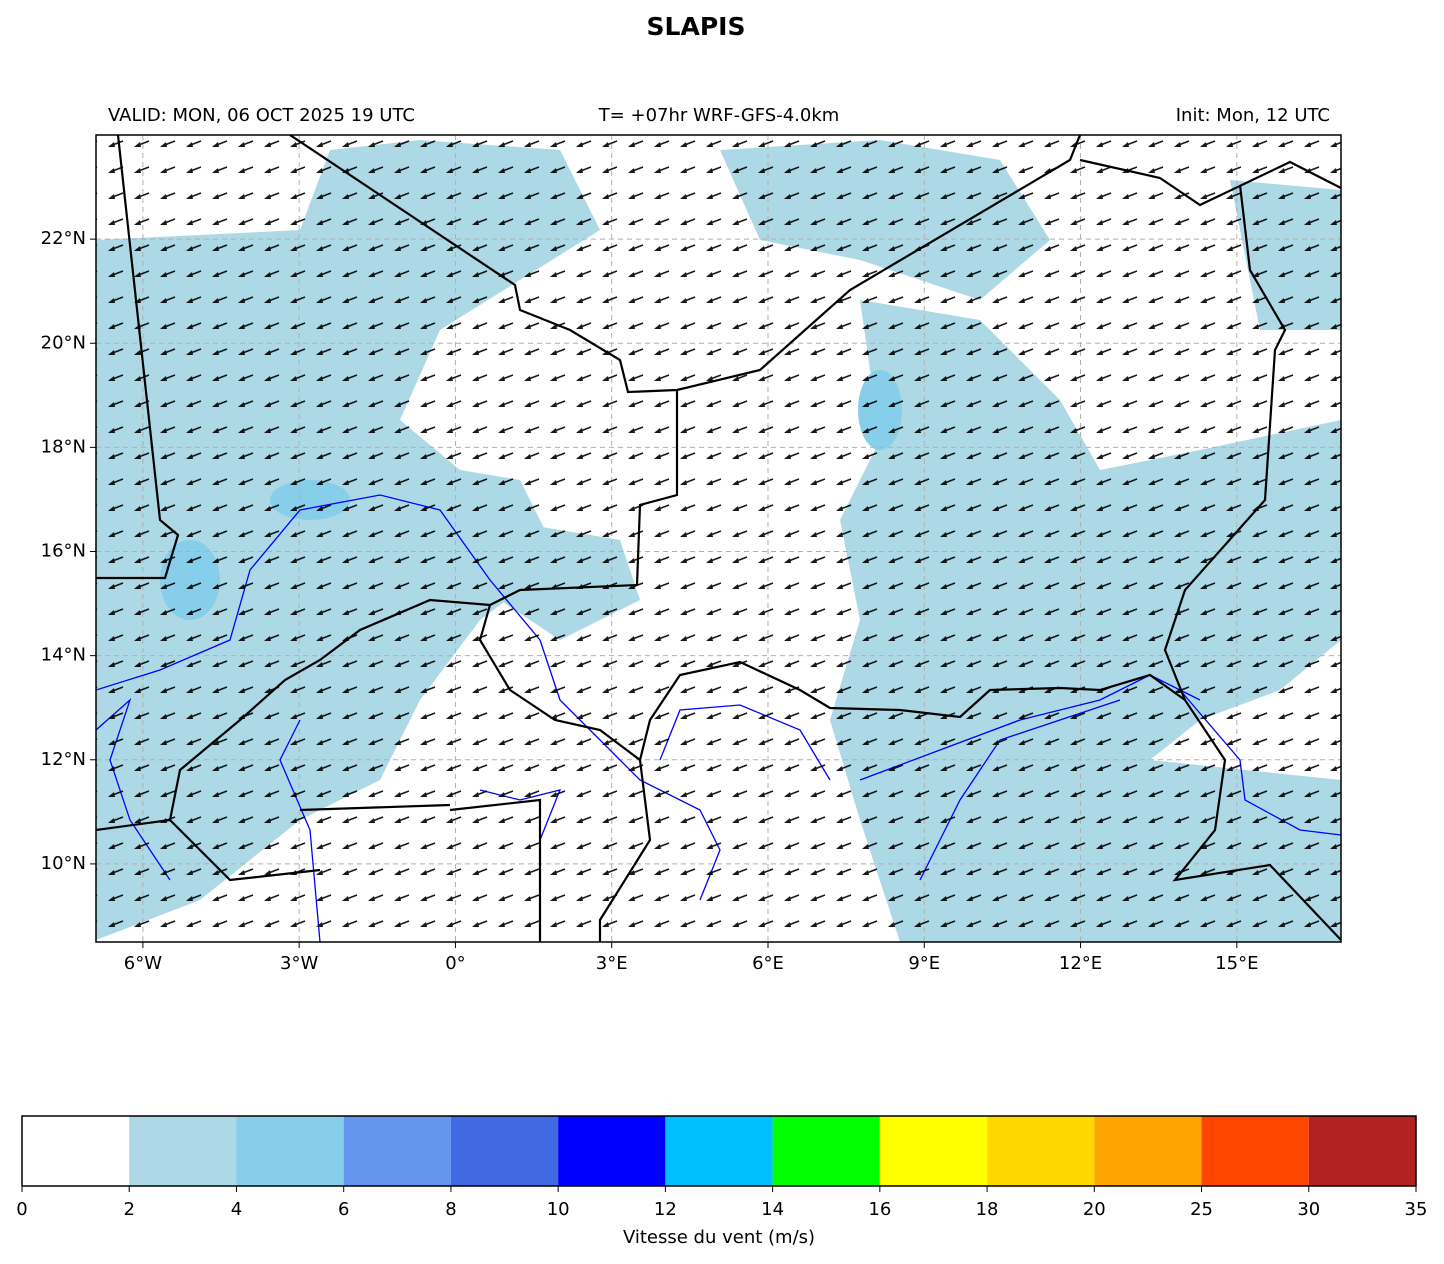 This screenshot has width=1444, height=1264. Describe the element at coordinates (343, 1209) in the screenshot. I see `colorbar-tick-label: 6` at that location.